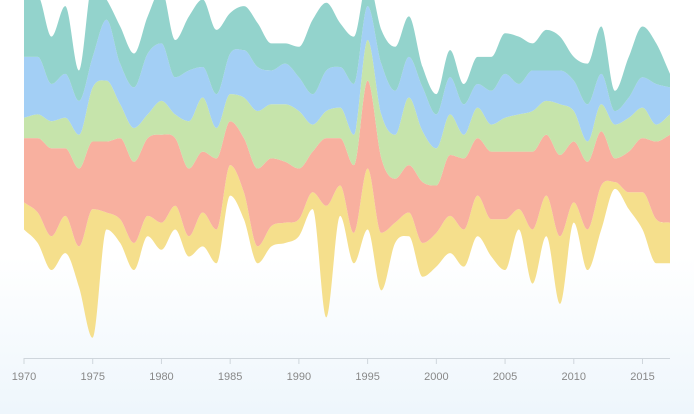  Describe the element at coordinates (367, 377) in the screenshot. I see `x-tick-label: 1995` at that location.